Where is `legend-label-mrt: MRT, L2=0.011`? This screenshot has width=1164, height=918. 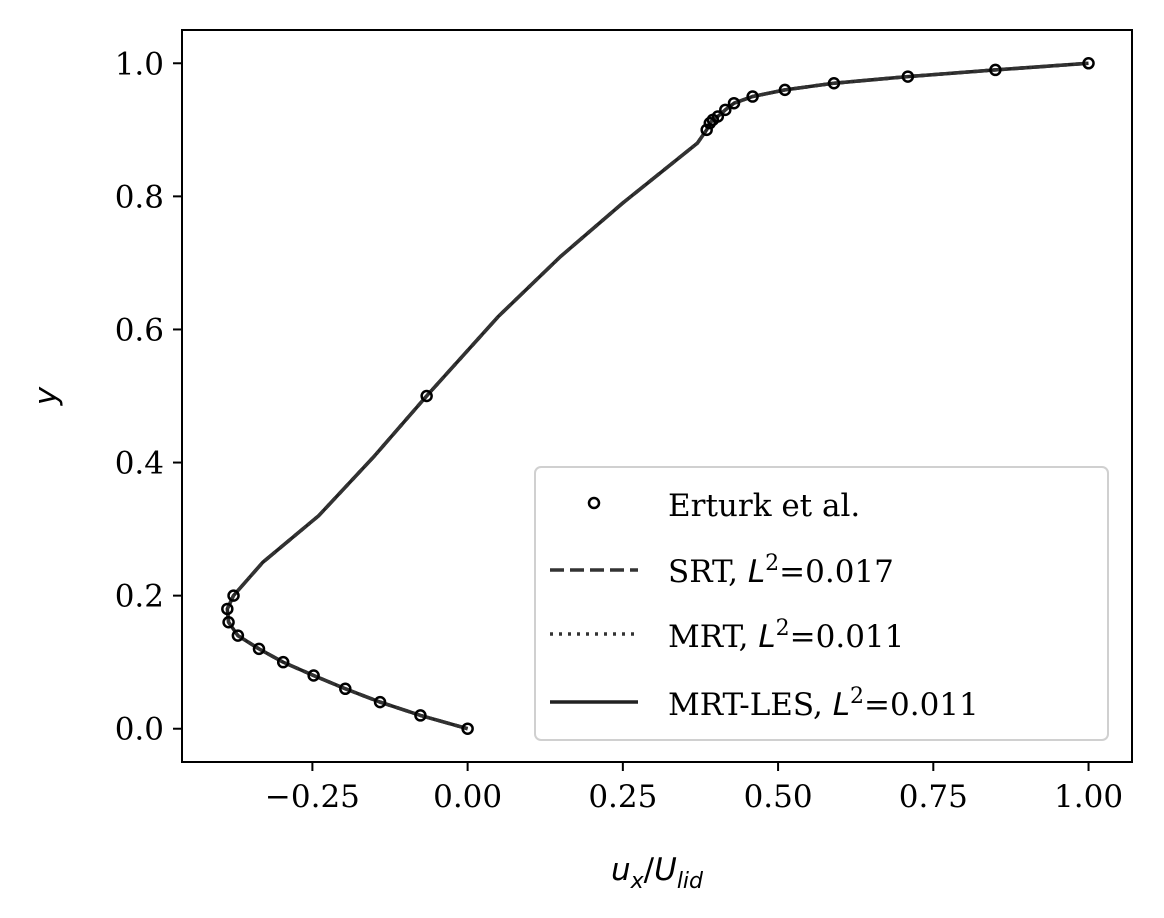
legend-label-mrt: MRT, L2=0.011 is located at coordinates (786, 635).